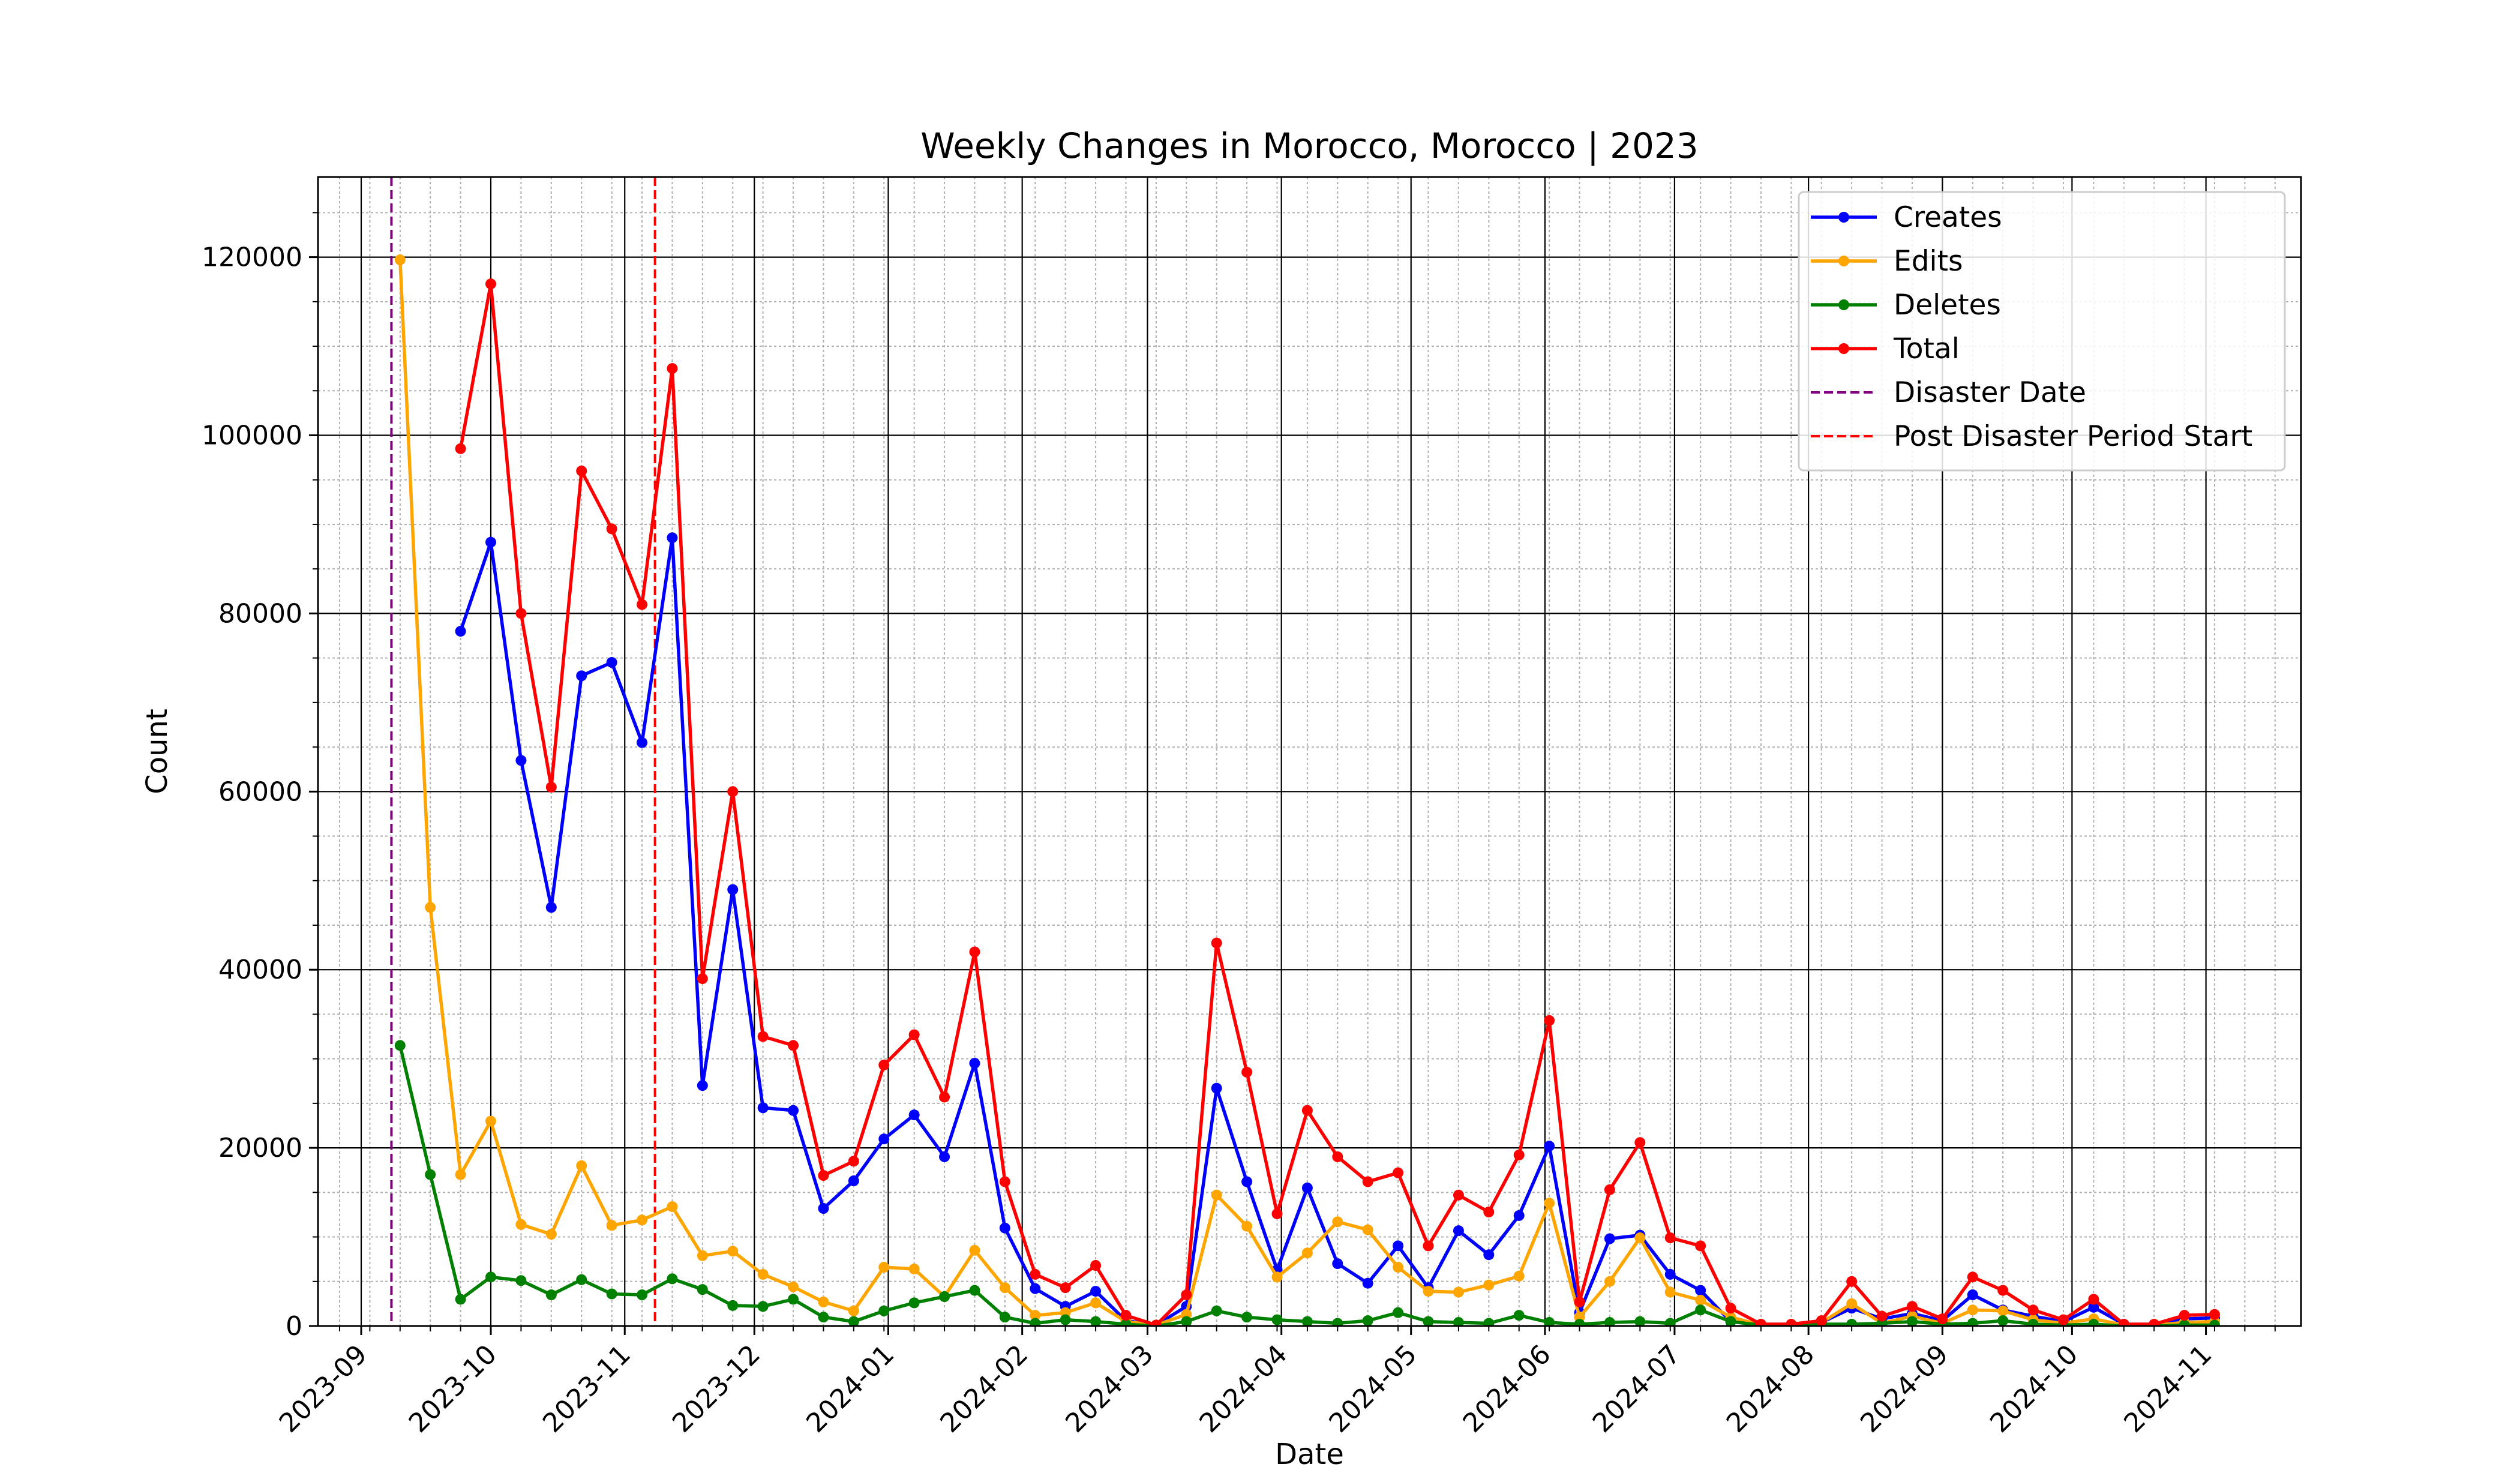  What do you see at coordinates (2073, 436) in the screenshot?
I see `legend-label: Post Disaster Period Start` at bounding box center [2073, 436].